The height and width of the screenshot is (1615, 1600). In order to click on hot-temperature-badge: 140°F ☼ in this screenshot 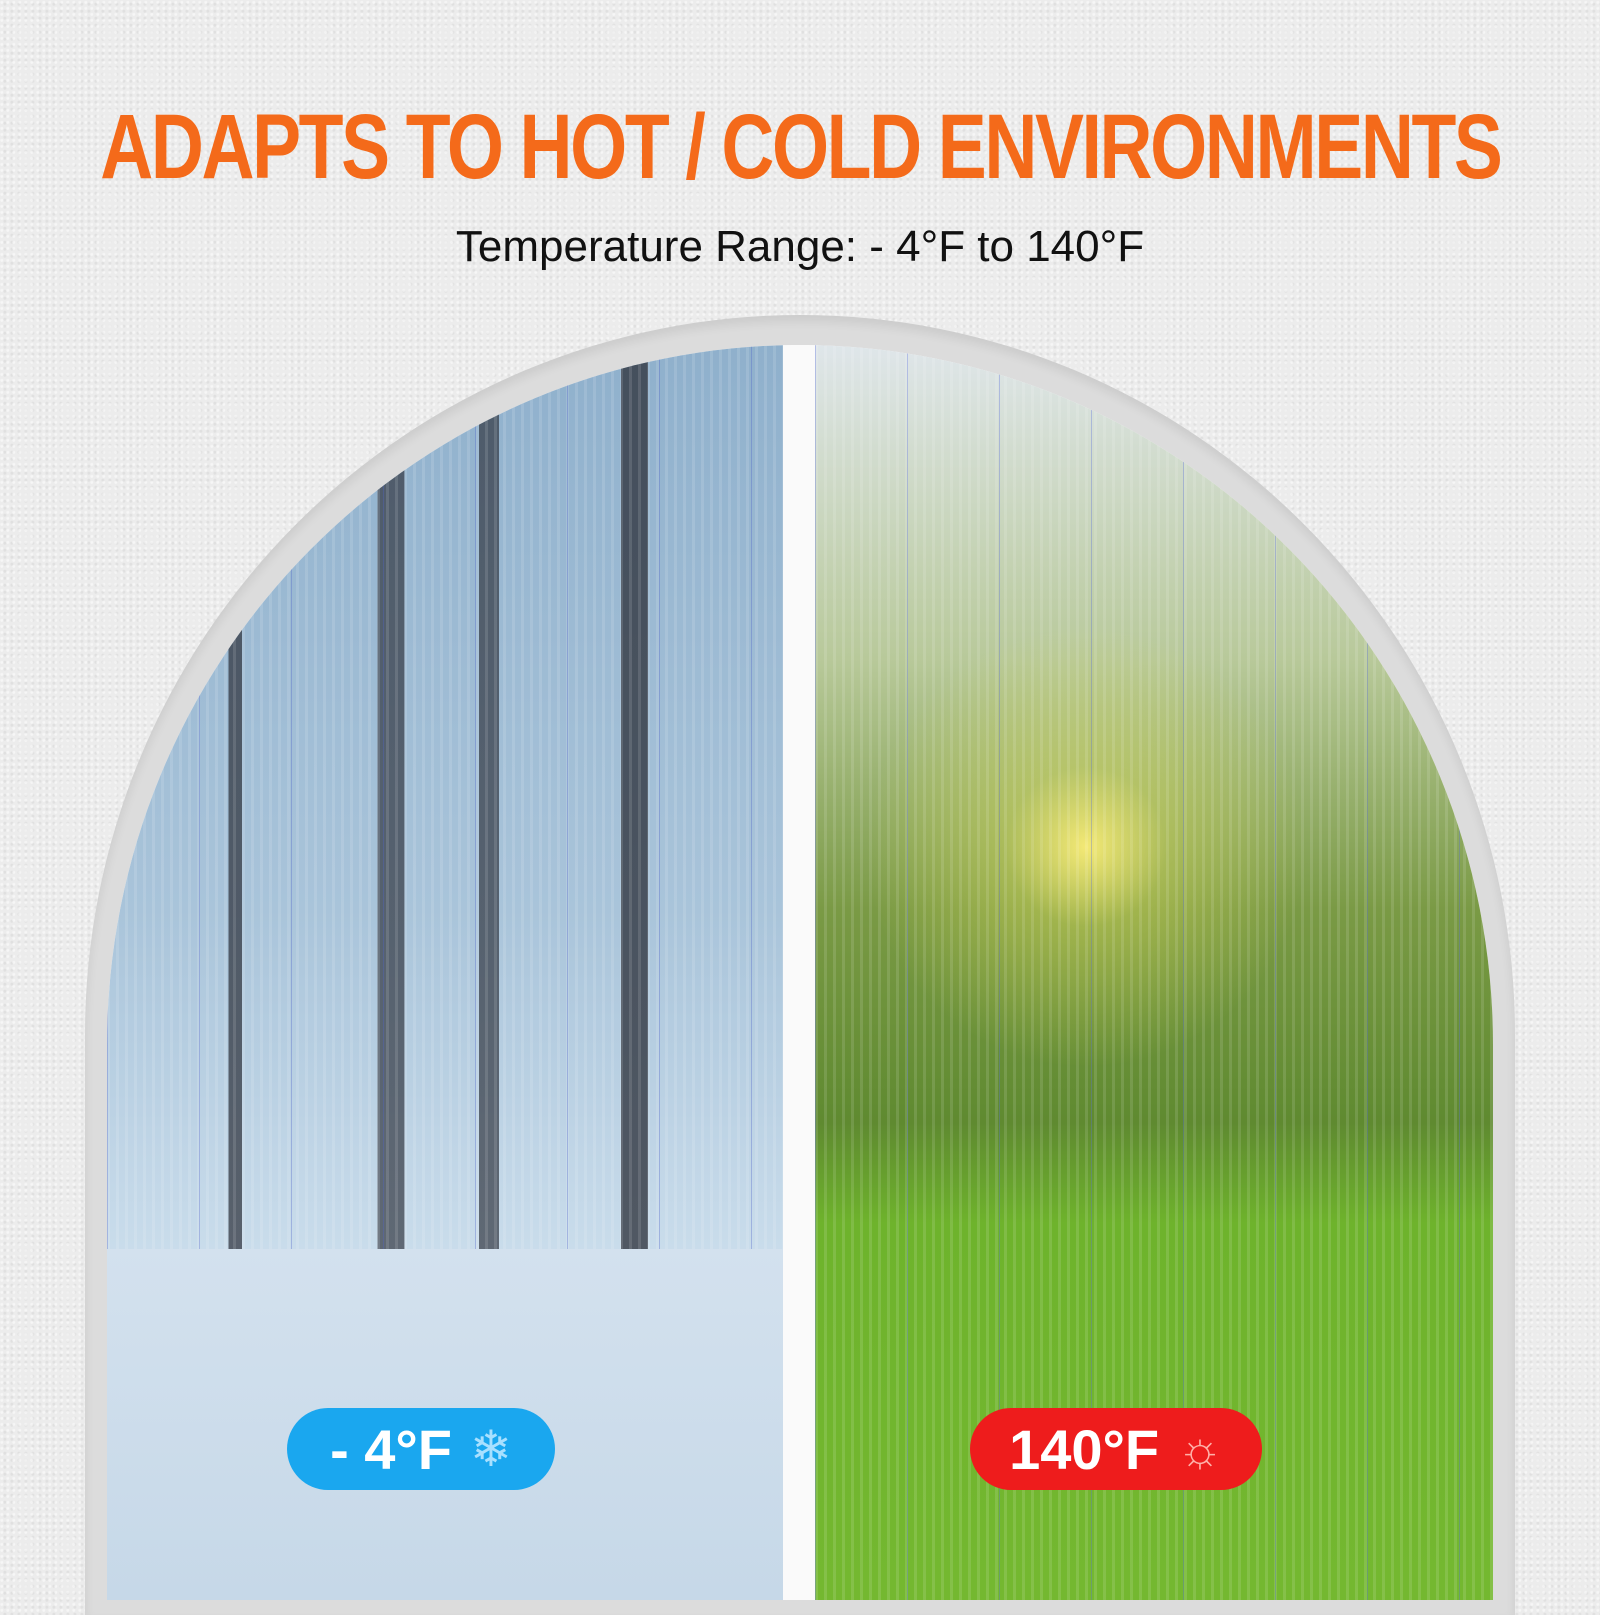, I will do `click(1116, 1449)`.